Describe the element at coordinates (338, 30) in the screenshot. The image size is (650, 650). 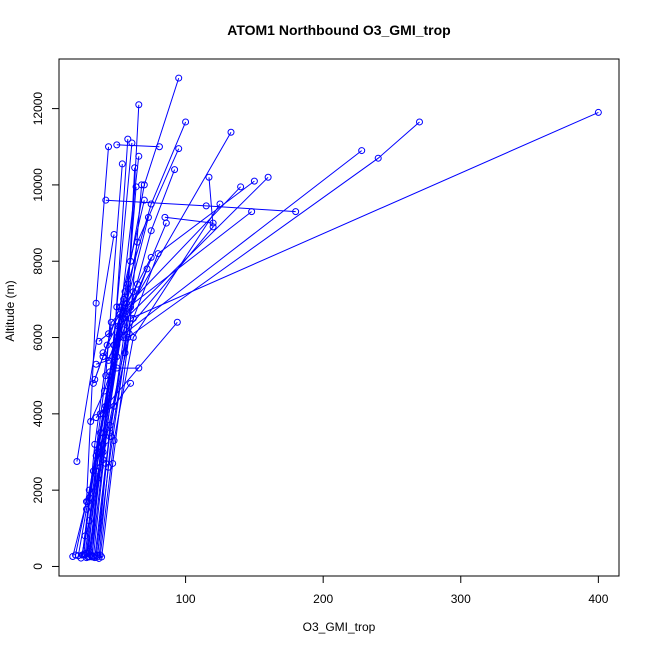
I see `chart-title: ATOM1 Northbound O3_GMI_trop` at that location.